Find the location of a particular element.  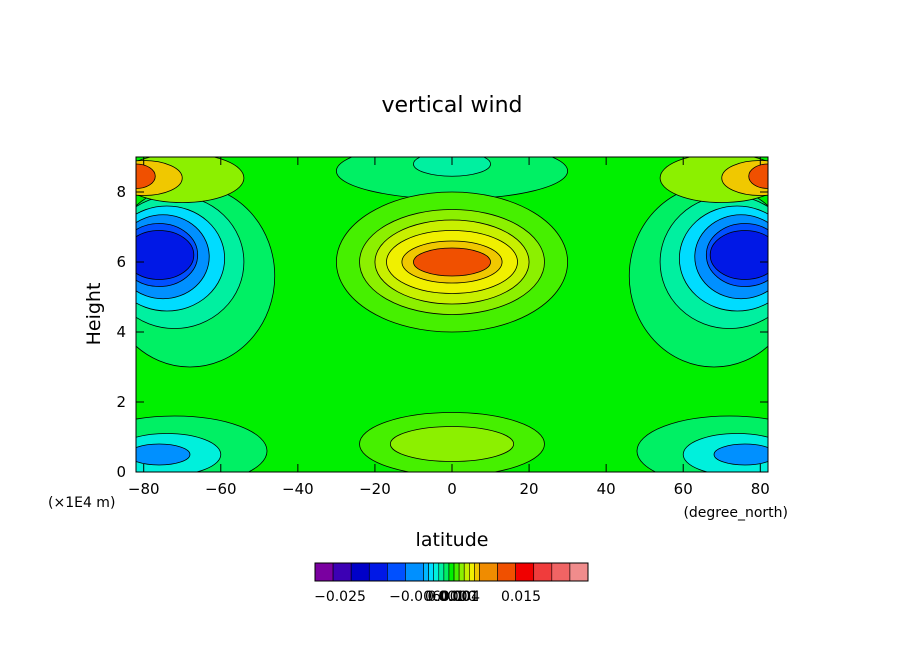

chart-title: vertical wind is located at coordinates (451, 105).